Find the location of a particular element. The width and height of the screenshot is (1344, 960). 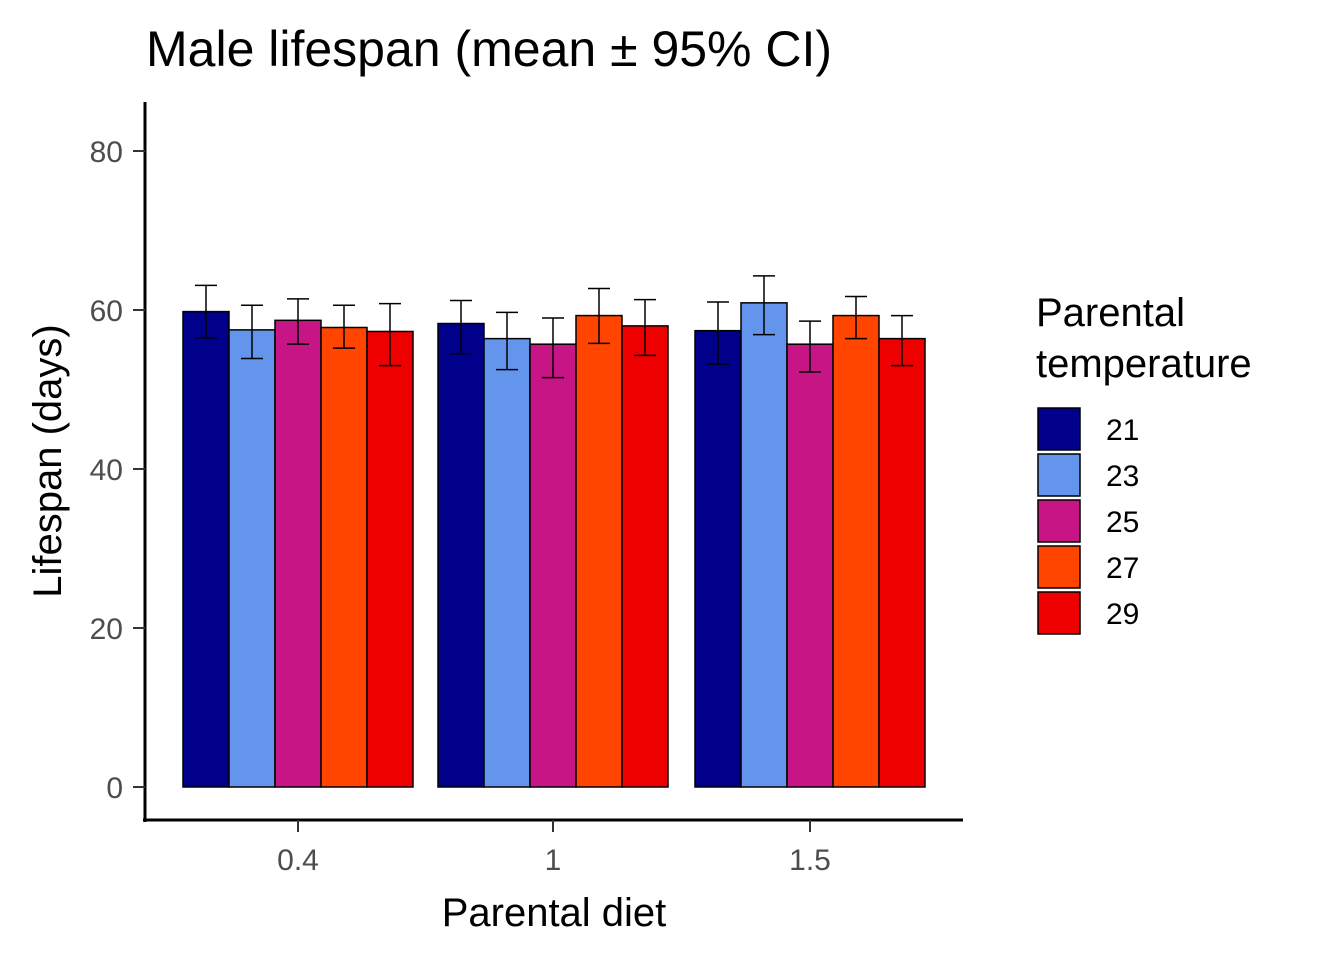

error-bar-27-diet-1.5 is located at coordinates (856, 317).